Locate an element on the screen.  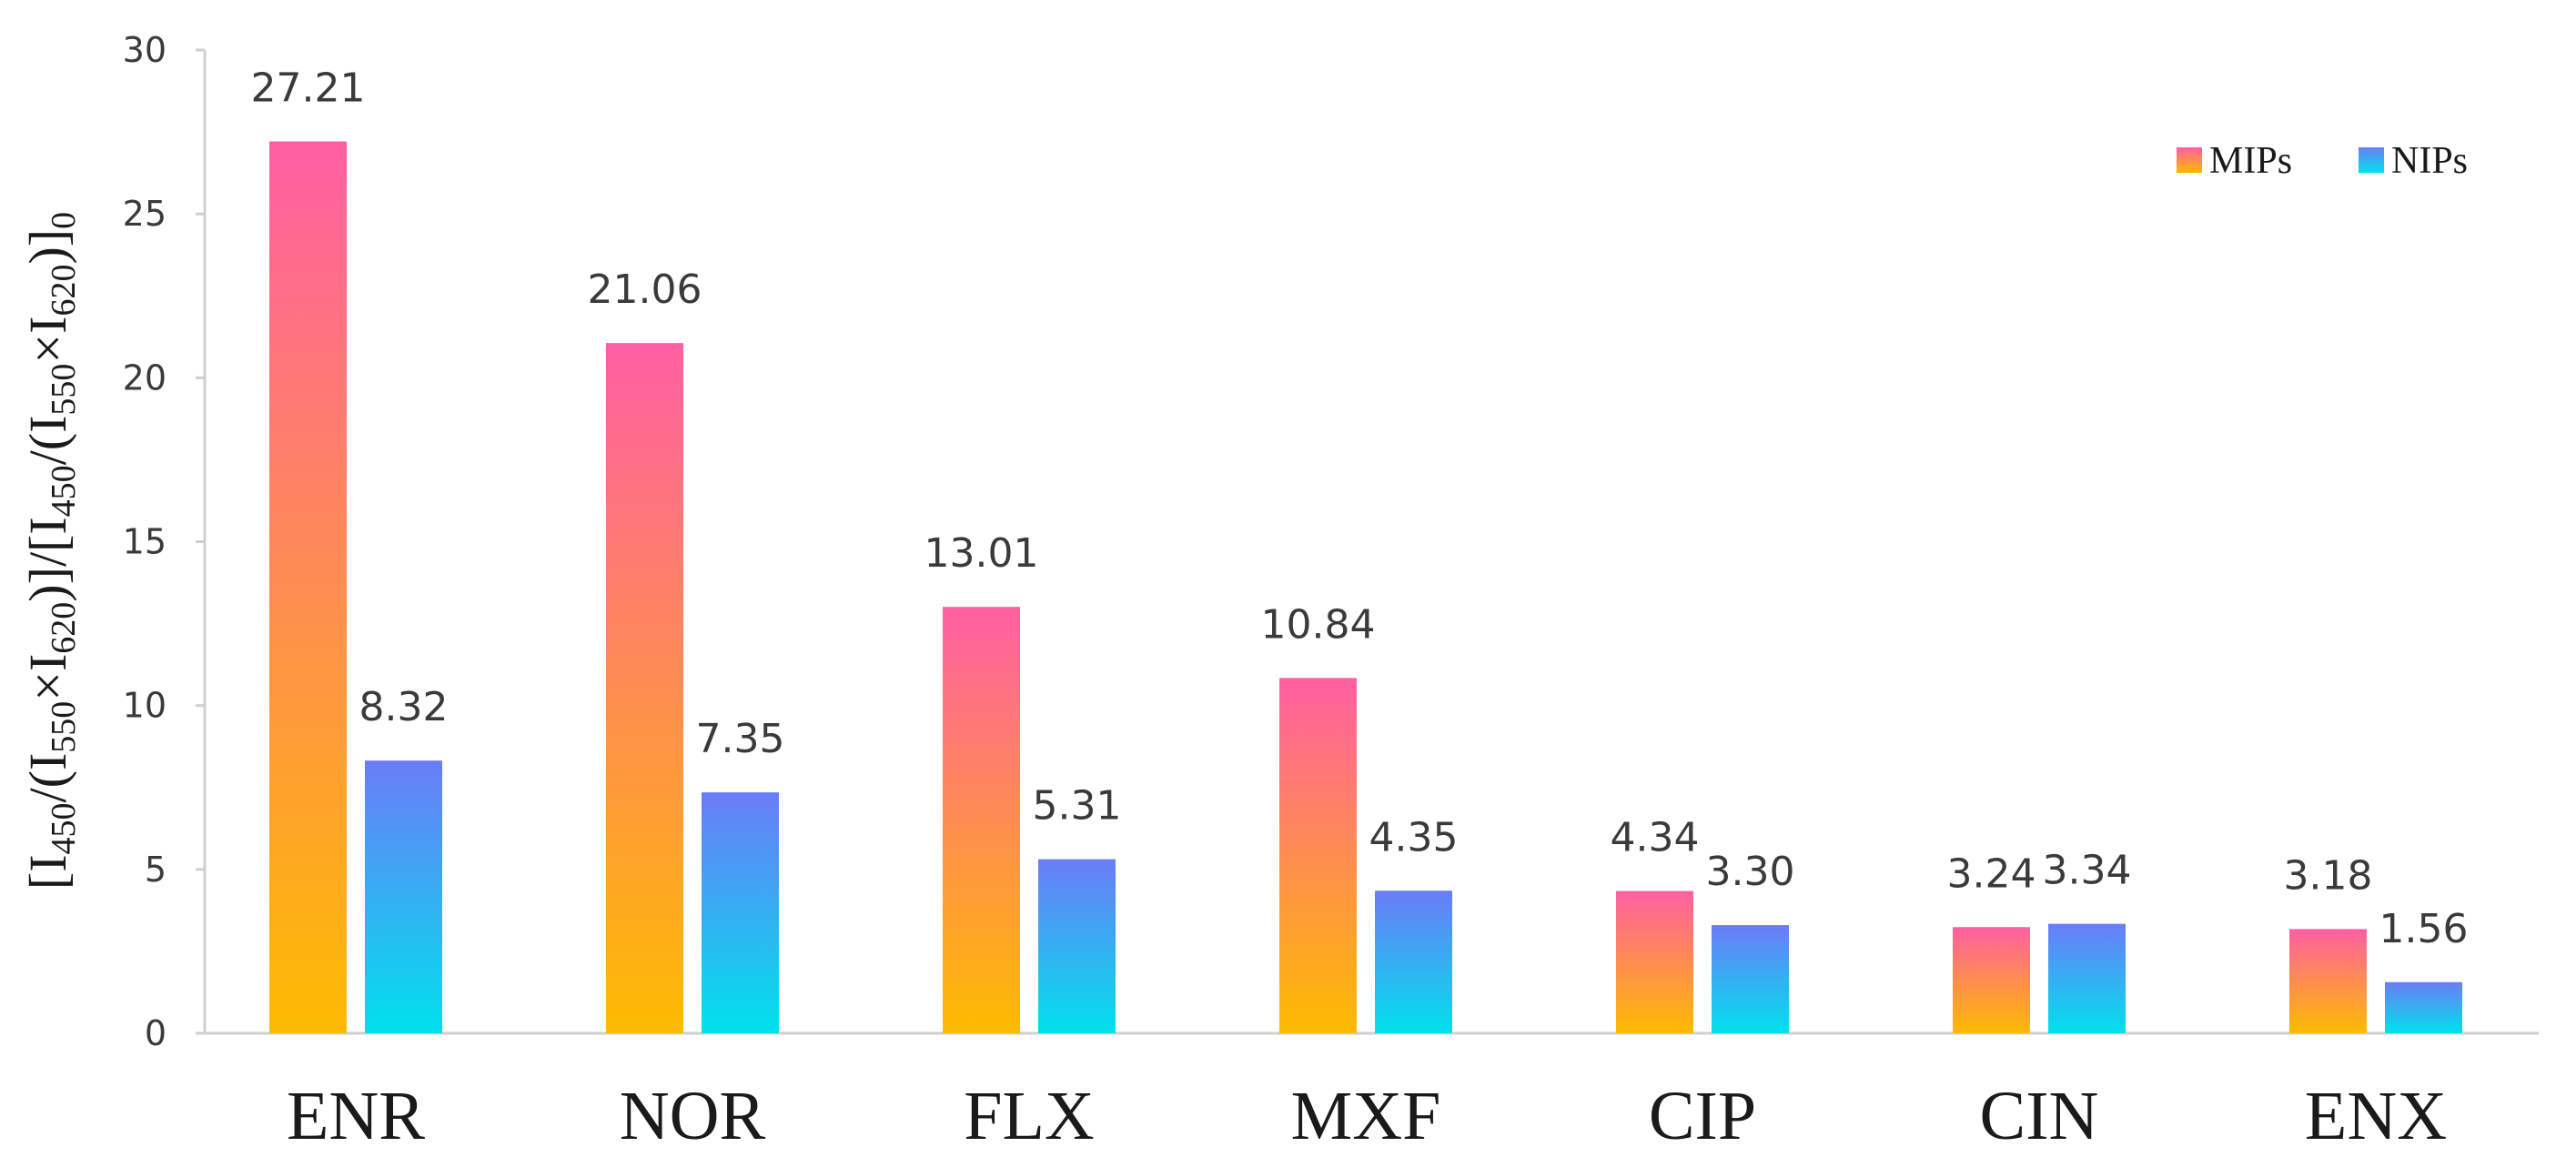
legend-swatch-mips is located at coordinates (2189, 160).